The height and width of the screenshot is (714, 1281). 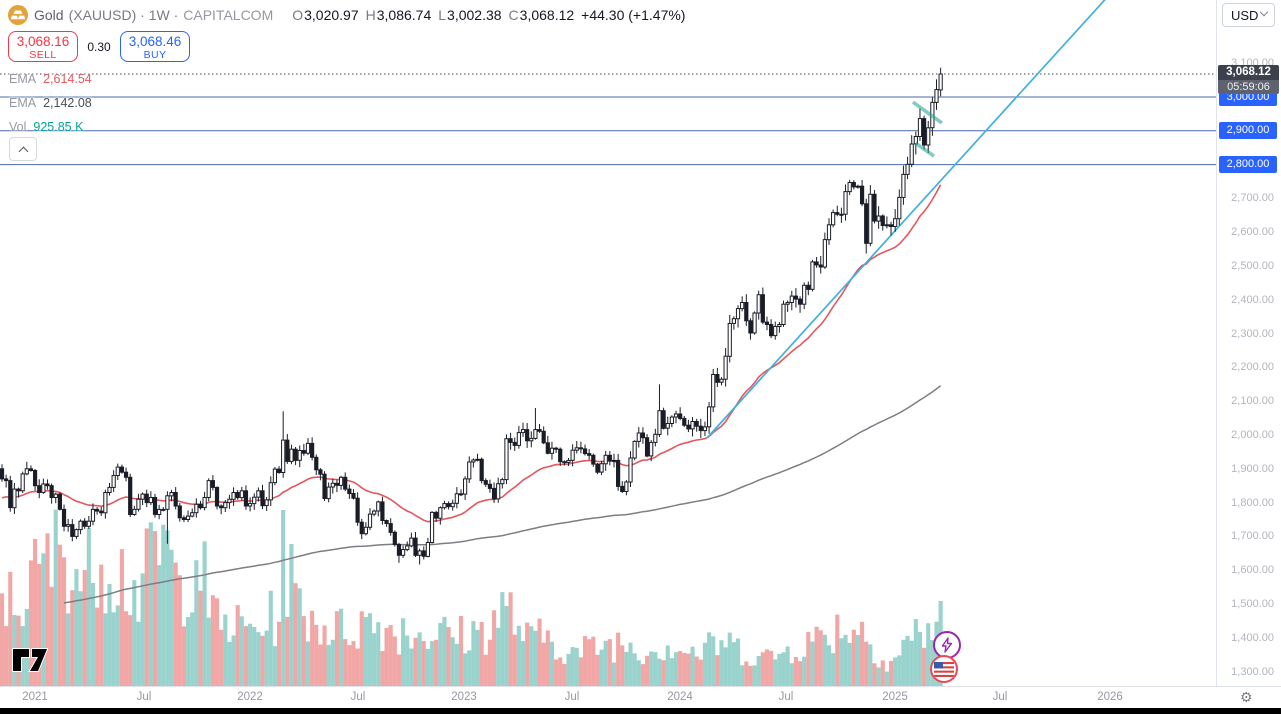 I want to click on lightning-icon, so click(x=947, y=645).